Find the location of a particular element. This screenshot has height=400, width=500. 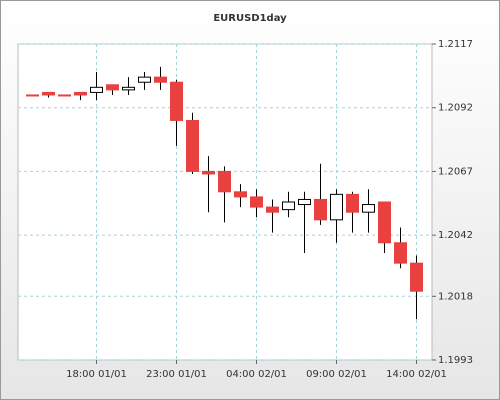

x-tick-label: 04:00 02/01 is located at coordinates (256, 374).